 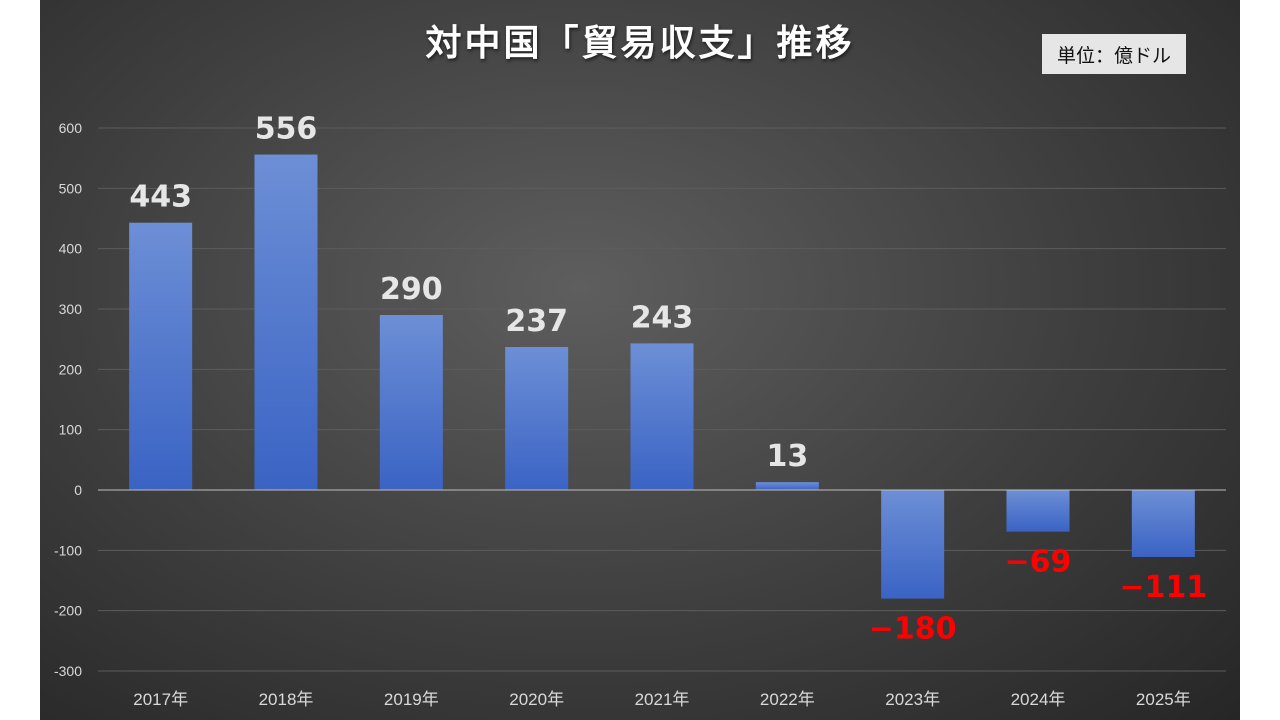 I want to click on y-tick-label: 100, so click(x=71, y=430).